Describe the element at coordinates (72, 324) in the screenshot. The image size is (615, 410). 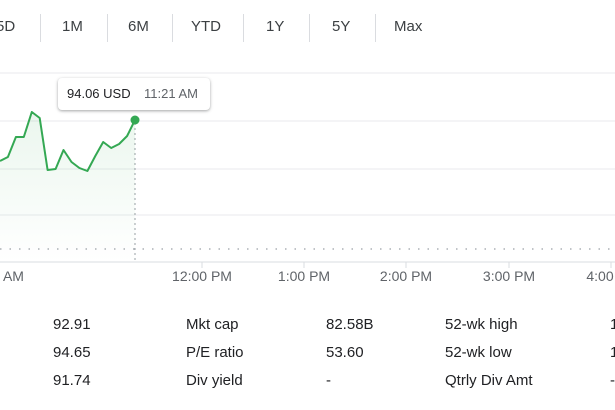
I see `stat-value: 92.91` at that location.